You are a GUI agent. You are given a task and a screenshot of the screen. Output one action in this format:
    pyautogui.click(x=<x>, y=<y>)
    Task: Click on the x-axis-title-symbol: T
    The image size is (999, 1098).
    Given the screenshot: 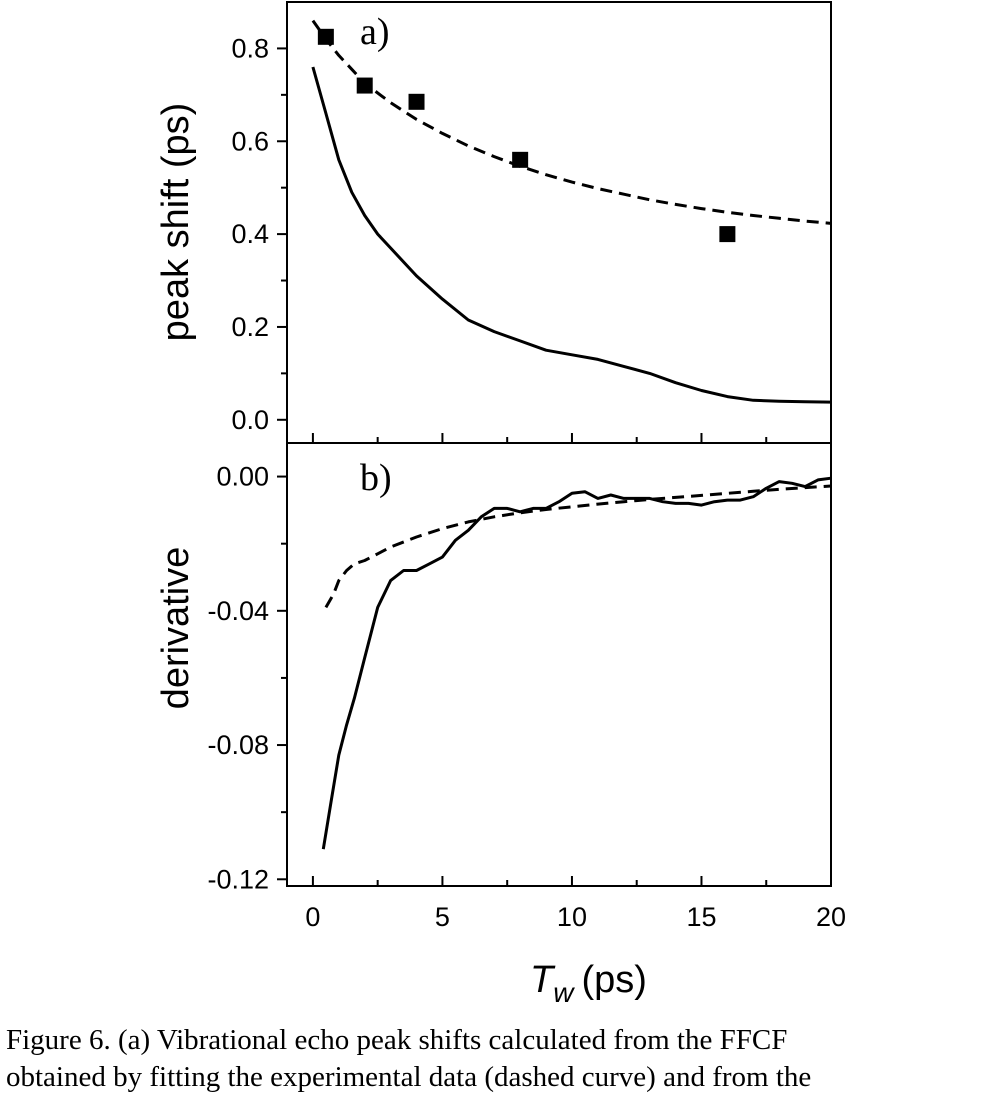 What is the action you would take?
    pyautogui.click(x=543, y=980)
    